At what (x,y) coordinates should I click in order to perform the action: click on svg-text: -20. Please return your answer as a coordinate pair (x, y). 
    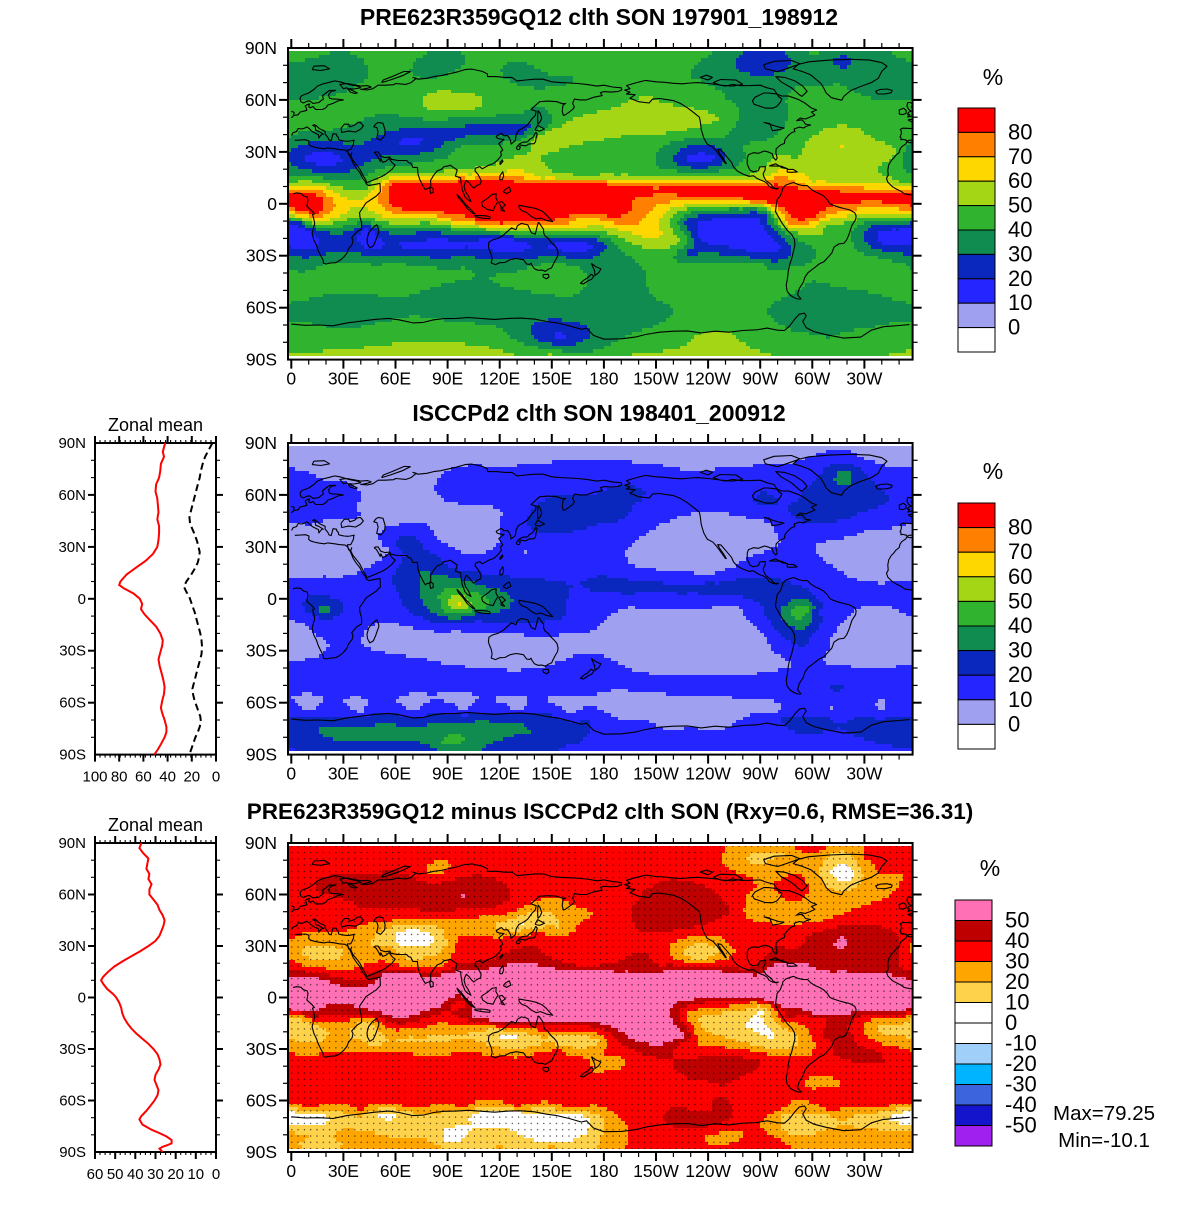
    Looking at the image, I should click on (1021, 1063).